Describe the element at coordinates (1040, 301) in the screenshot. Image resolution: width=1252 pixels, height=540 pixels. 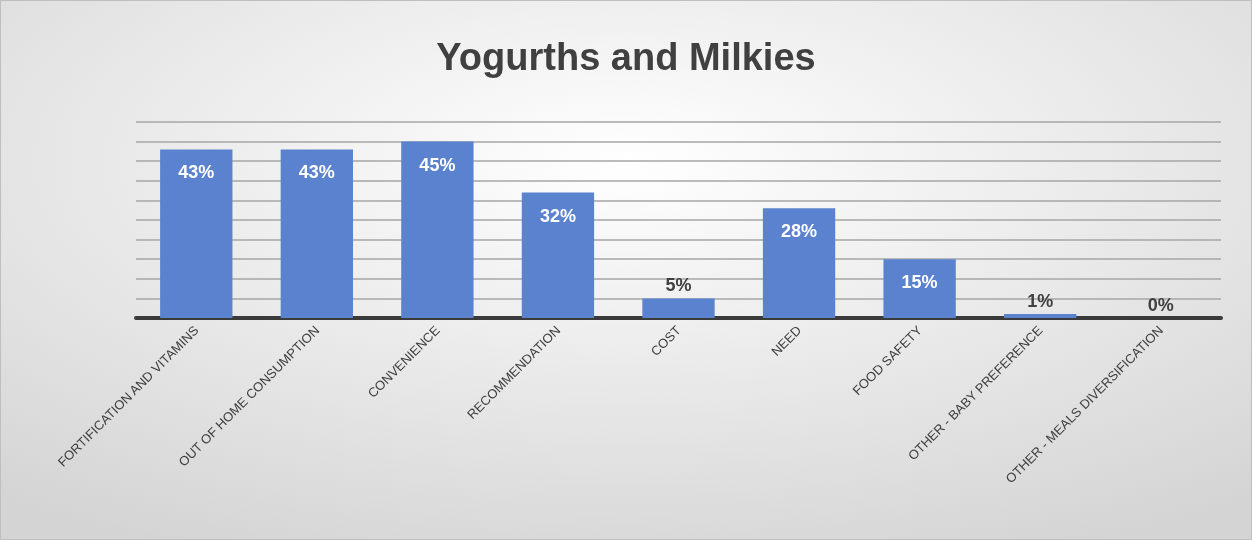
I see `data-label: 1%` at that location.